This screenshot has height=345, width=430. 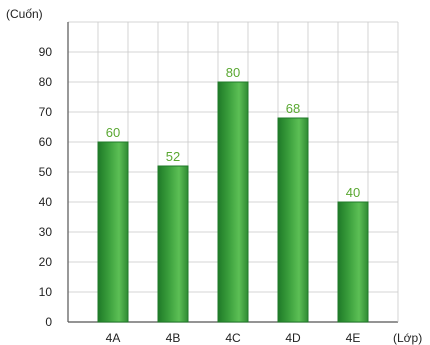 I want to click on y-tick-label: 40, so click(x=46, y=202).